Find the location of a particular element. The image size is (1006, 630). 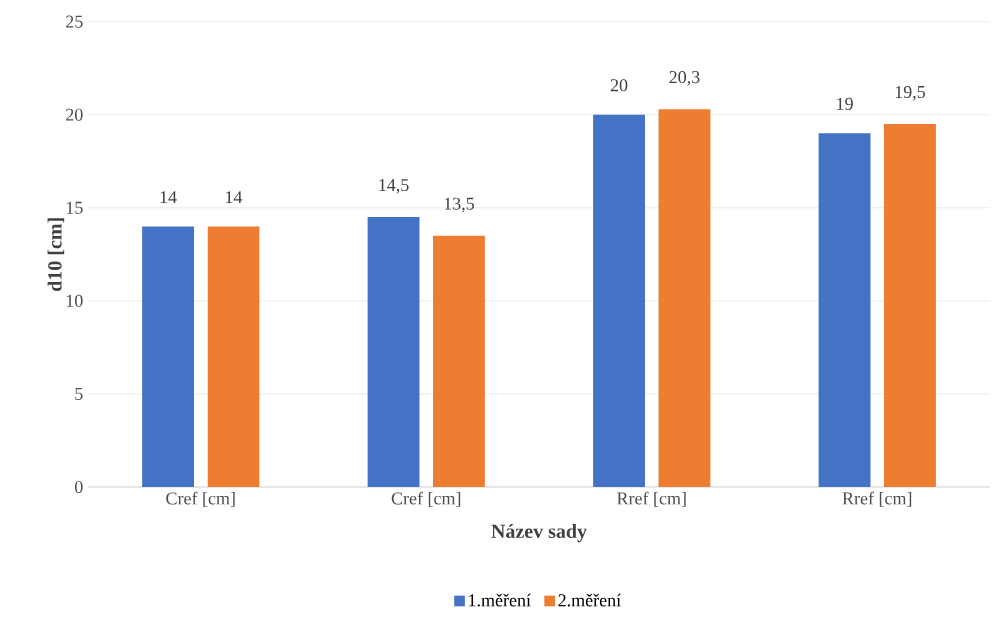

y-tick-label: 0 is located at coordinates (78, 487).